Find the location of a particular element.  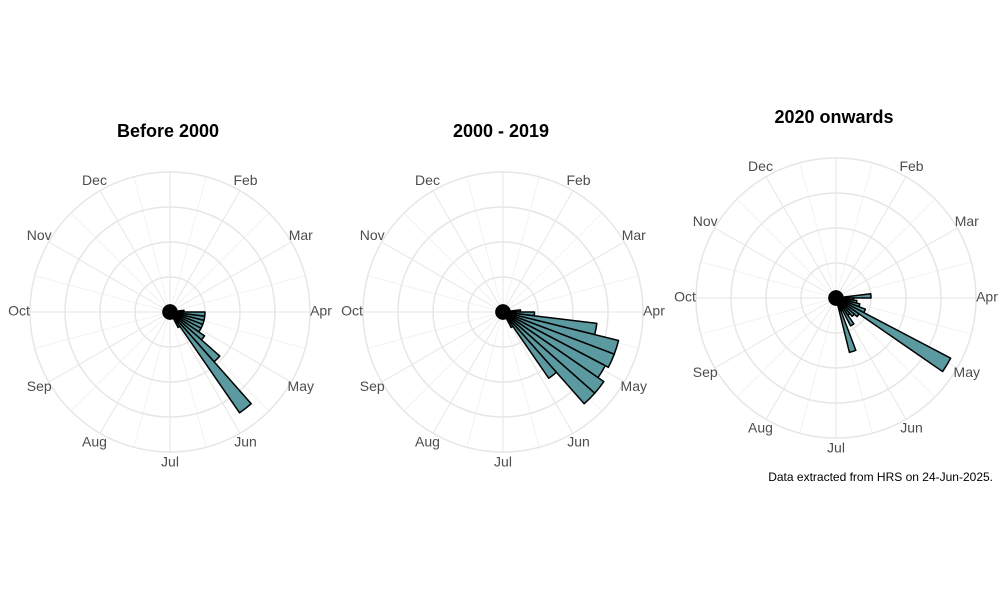

caption: Data extracted from HRS on 24-Jun-2025. is located at coordinates (880, 477).